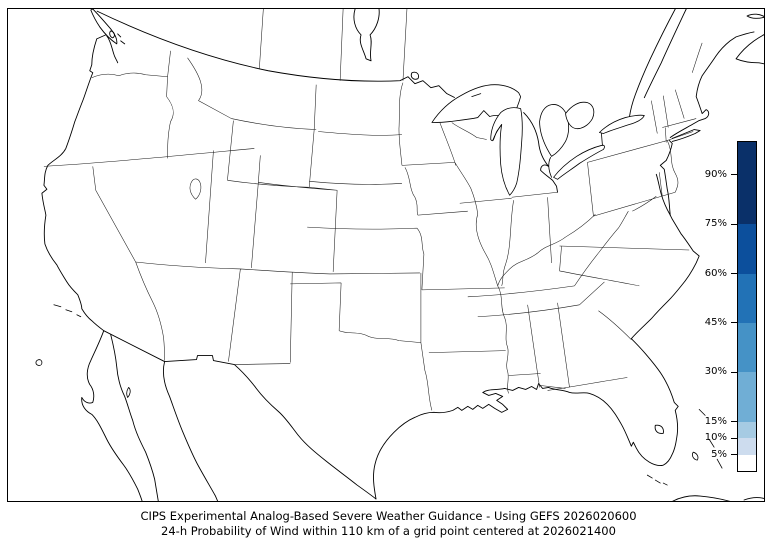  I want to click on colorbar-tick-label: 15%, so click(715, 421).